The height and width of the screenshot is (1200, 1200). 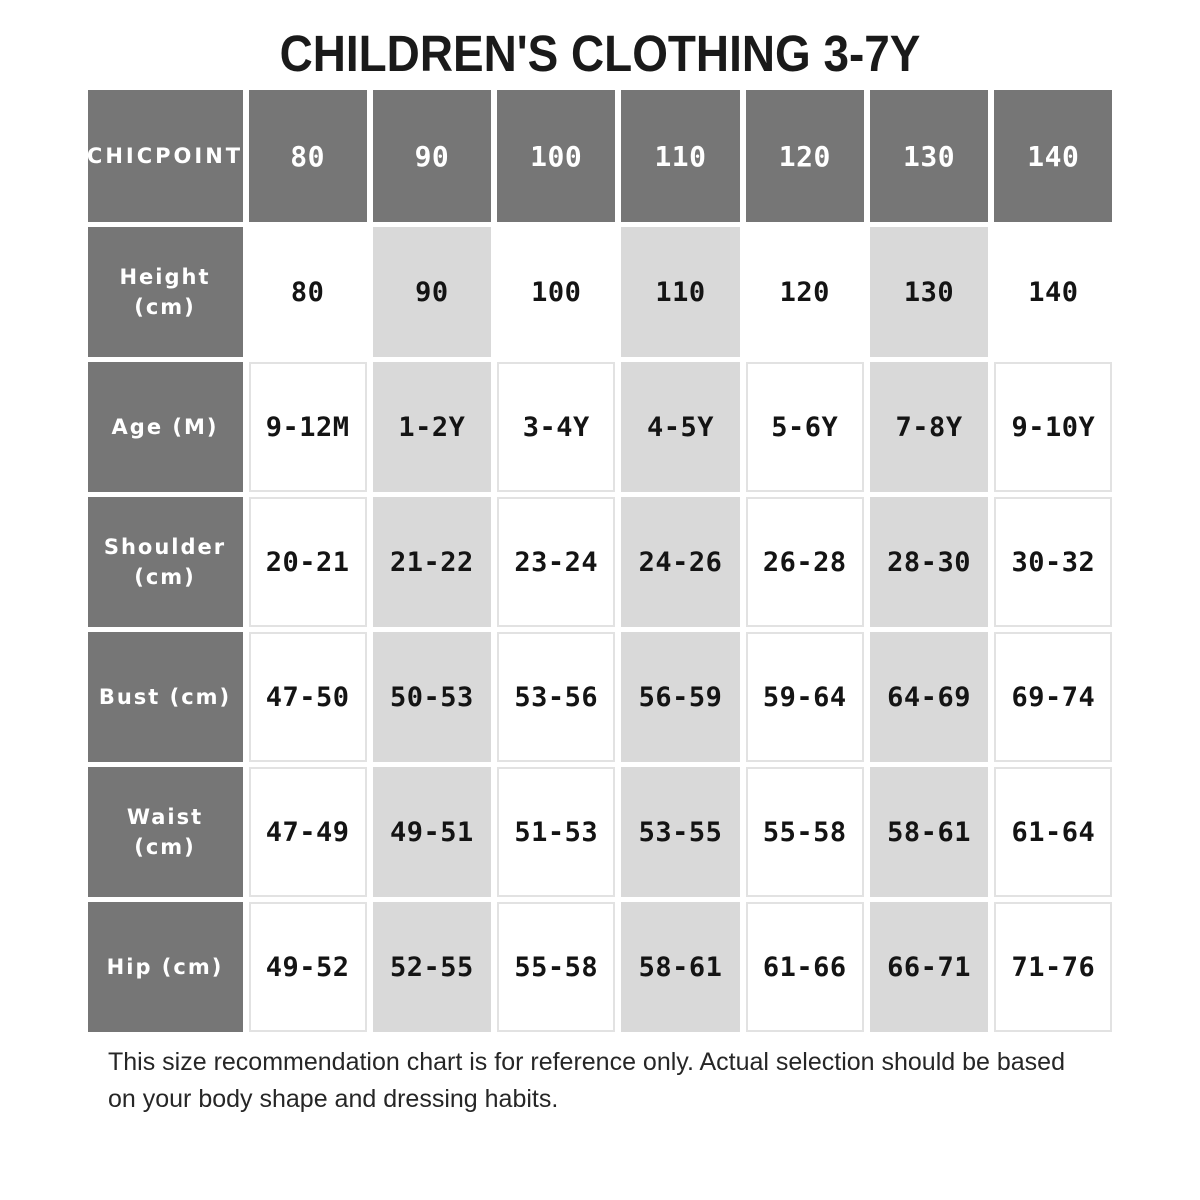 What do you see at coordinates (804, 292) in the screenshot?
I see `size-cell: 120` at bounding box center [804, 292].